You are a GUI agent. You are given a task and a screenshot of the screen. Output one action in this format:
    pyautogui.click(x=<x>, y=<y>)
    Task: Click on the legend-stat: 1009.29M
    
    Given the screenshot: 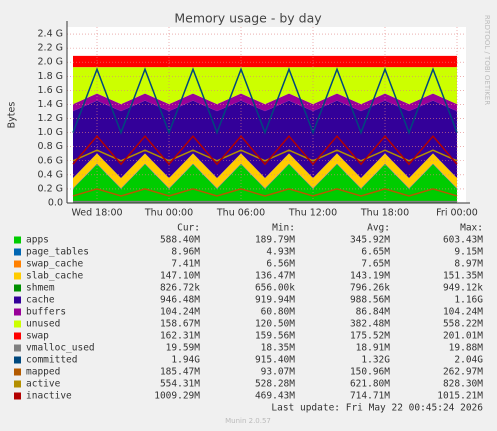 What is the action you would take?
    pyautogui.click(x=177, y=396)
    